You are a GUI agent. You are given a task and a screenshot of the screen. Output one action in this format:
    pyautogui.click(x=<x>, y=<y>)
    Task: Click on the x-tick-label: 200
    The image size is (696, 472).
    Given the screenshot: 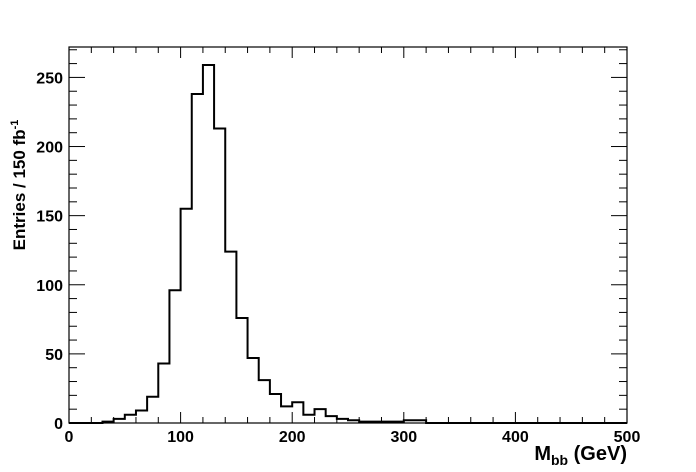 What is the action you would take?
    pyautogui.click(x=292, y=437)
    